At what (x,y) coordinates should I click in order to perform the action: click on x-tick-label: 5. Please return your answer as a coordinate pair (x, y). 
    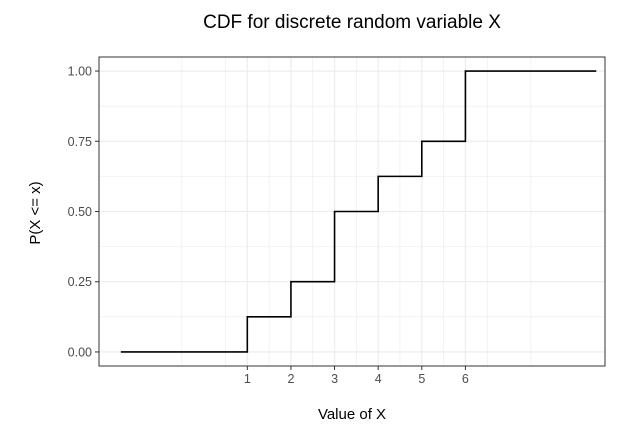
    Looking at the image, I should click on (421, 379).